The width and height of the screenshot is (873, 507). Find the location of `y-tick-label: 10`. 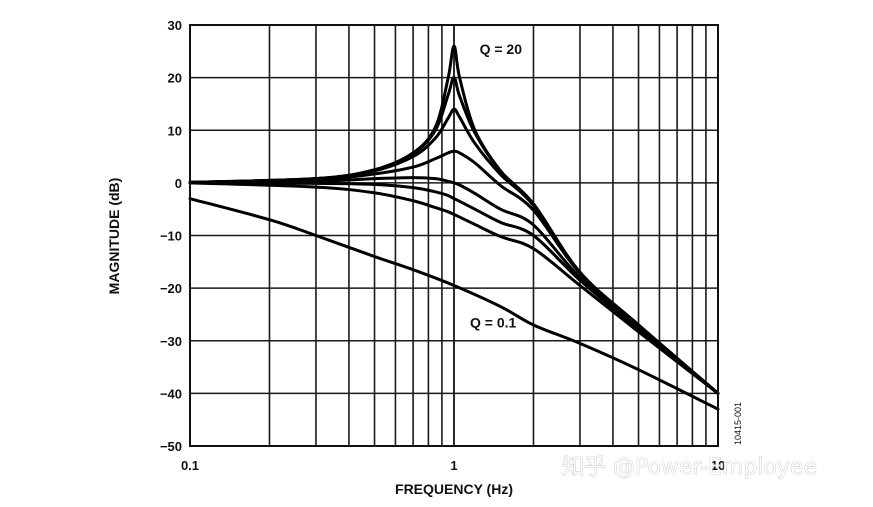

y-tick-label: 10 is located at coordinates (175, 130).